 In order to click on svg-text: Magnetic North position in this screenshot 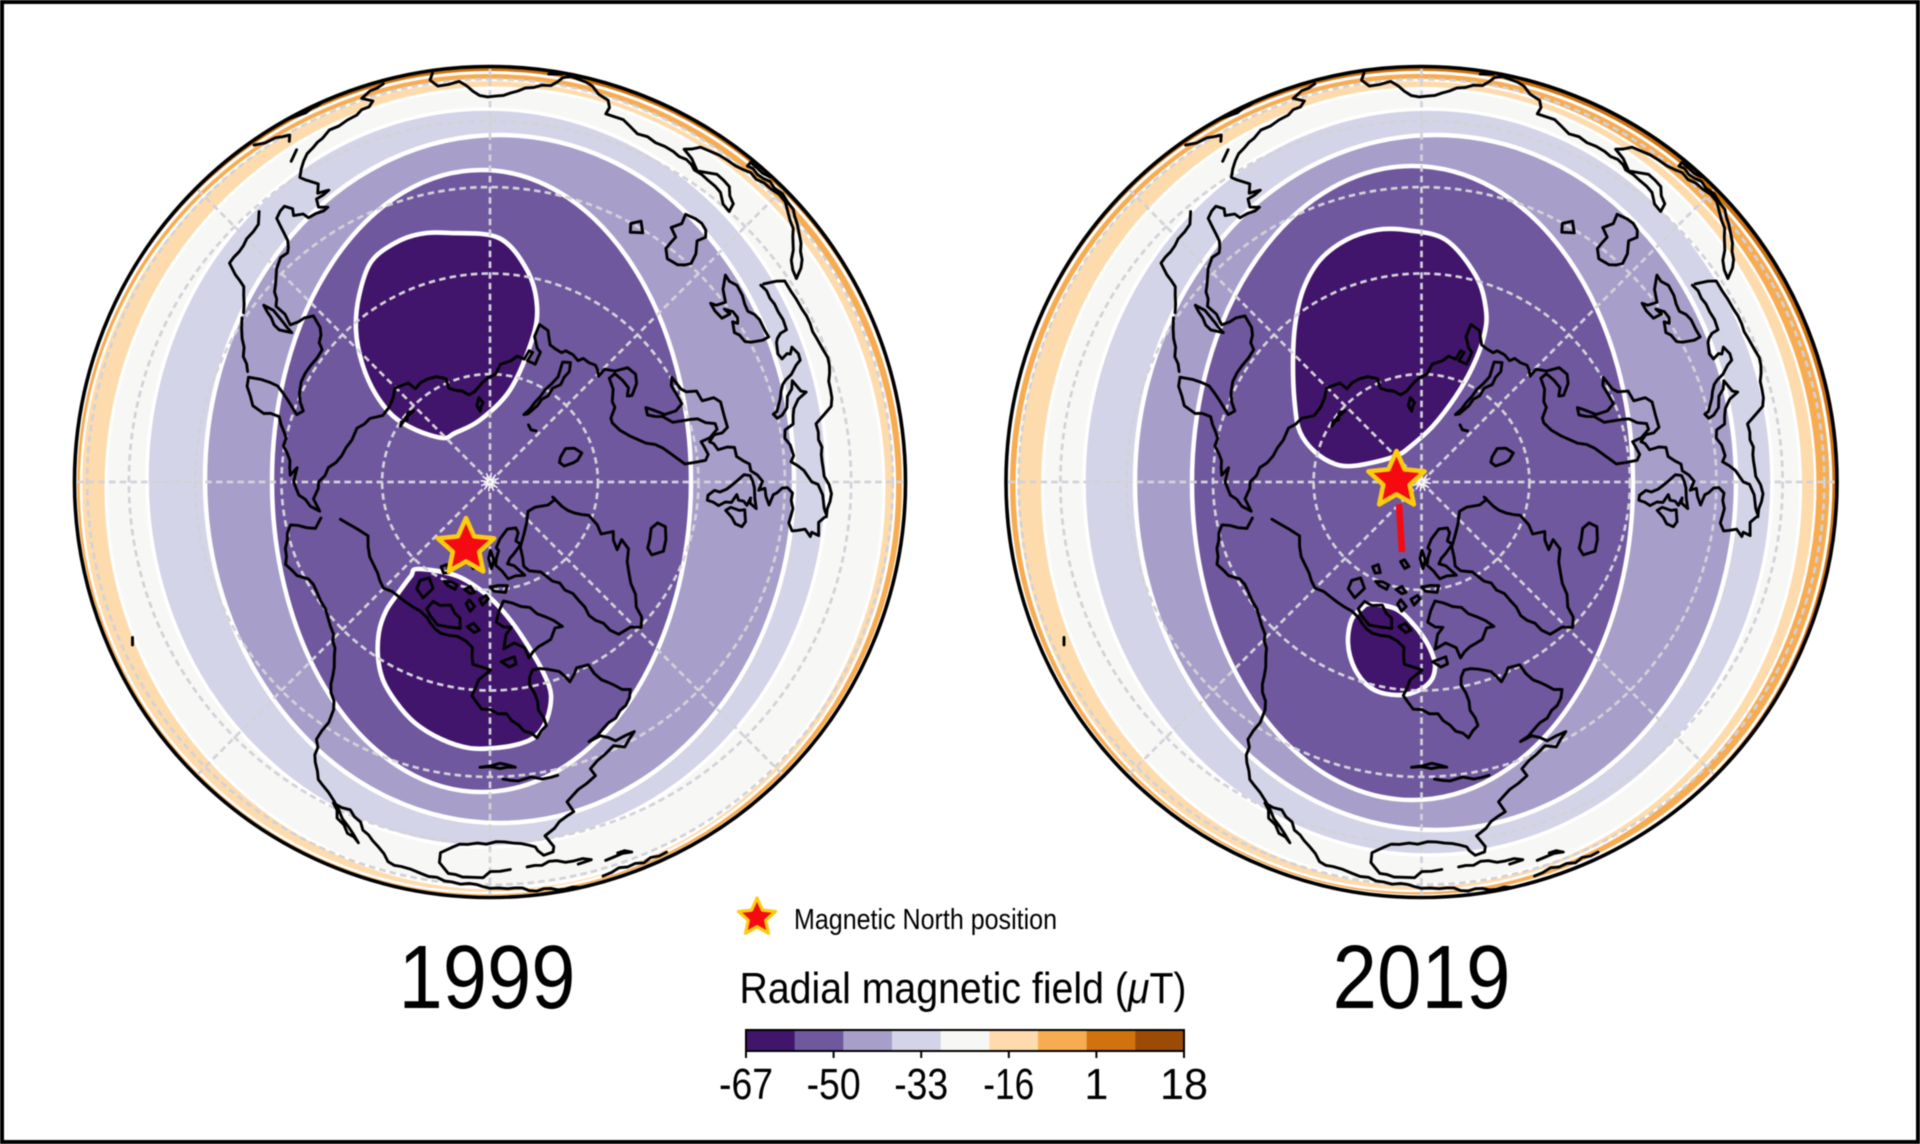, I will do `click(925, 920)`.